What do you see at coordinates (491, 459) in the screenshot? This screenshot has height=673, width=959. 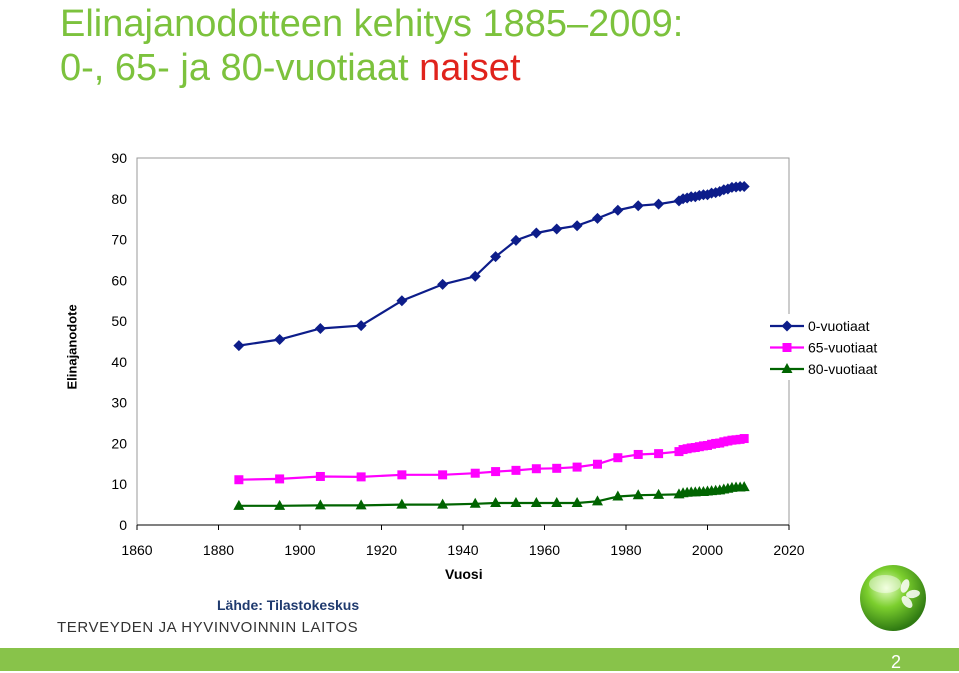 I see `series-65-vuotiaat` at bounding box center [491, 459].